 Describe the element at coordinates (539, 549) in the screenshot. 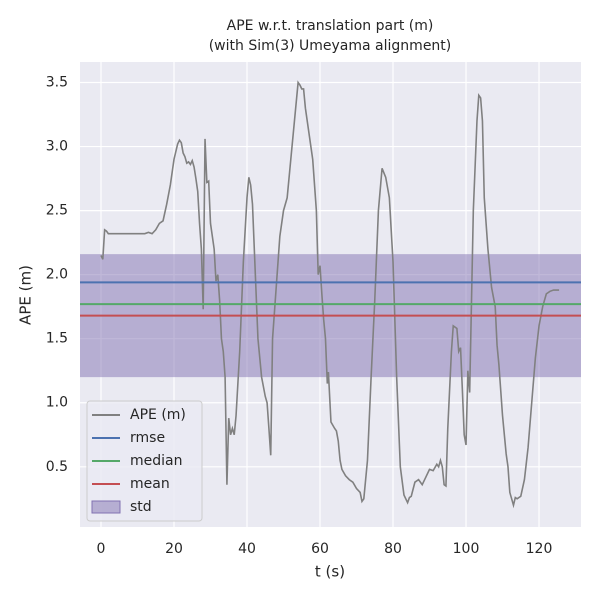

I see `x-tick-label: 120` at that location.